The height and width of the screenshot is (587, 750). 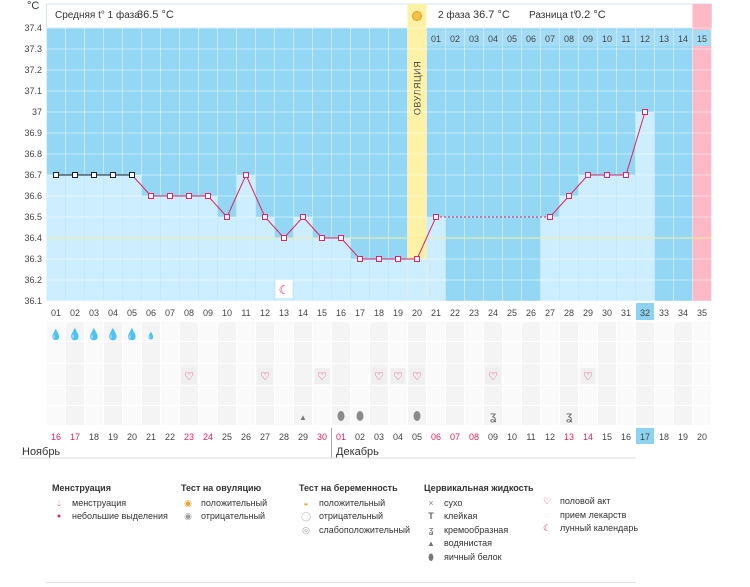 I want to click on date-label: 18, so click(x=94, y=437).